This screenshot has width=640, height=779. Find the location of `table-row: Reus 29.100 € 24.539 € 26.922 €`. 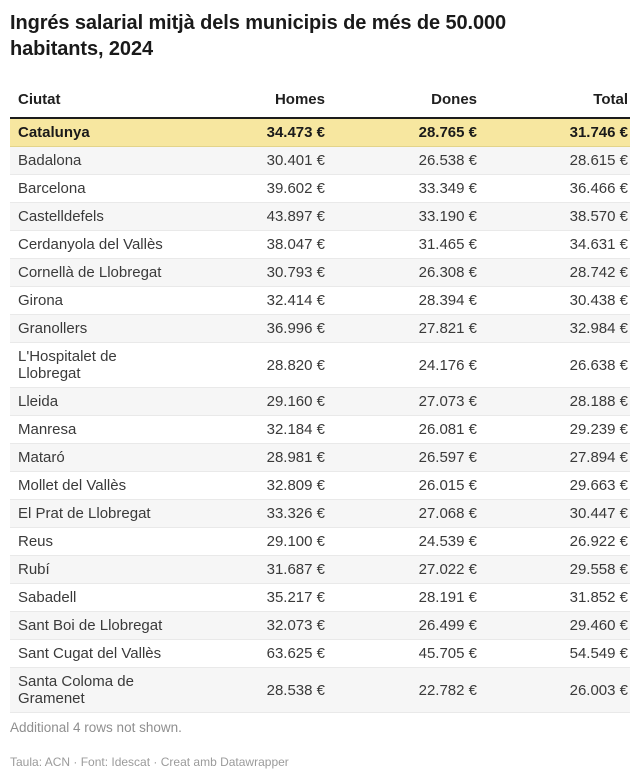

table-row: Reus 29.100 € 24.539 € 26.922 € is located at coordinates (320, 541).